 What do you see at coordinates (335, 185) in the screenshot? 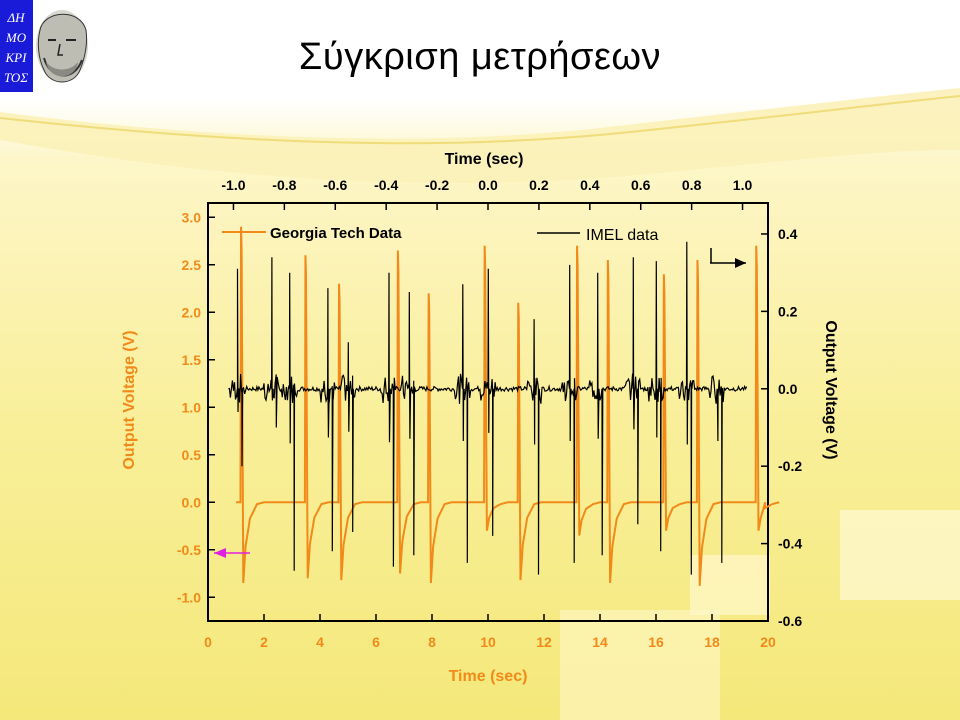
I see `top-tick-label: -0.6` at bounding box center [335, 185].